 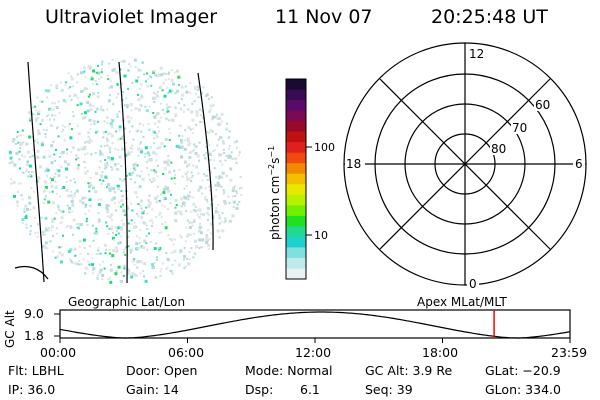 I want to click on meridian-line-center, so click(x=123, y=172).